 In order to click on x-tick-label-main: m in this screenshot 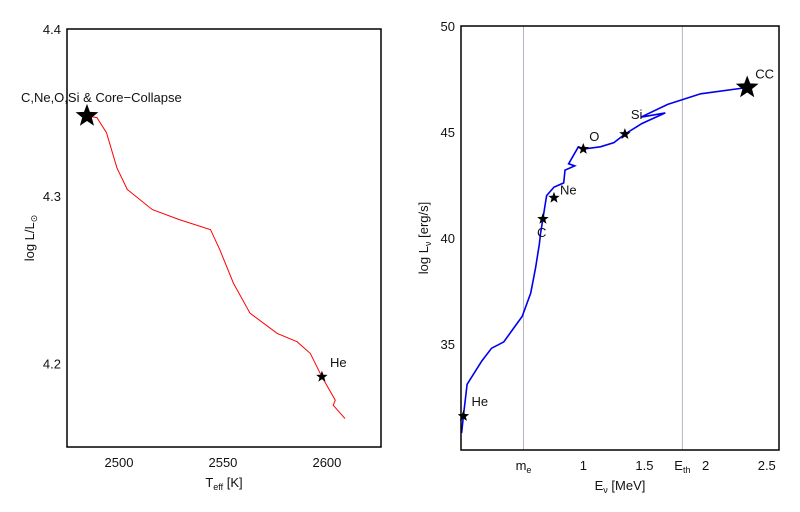, I will do `click(521, 465)`.